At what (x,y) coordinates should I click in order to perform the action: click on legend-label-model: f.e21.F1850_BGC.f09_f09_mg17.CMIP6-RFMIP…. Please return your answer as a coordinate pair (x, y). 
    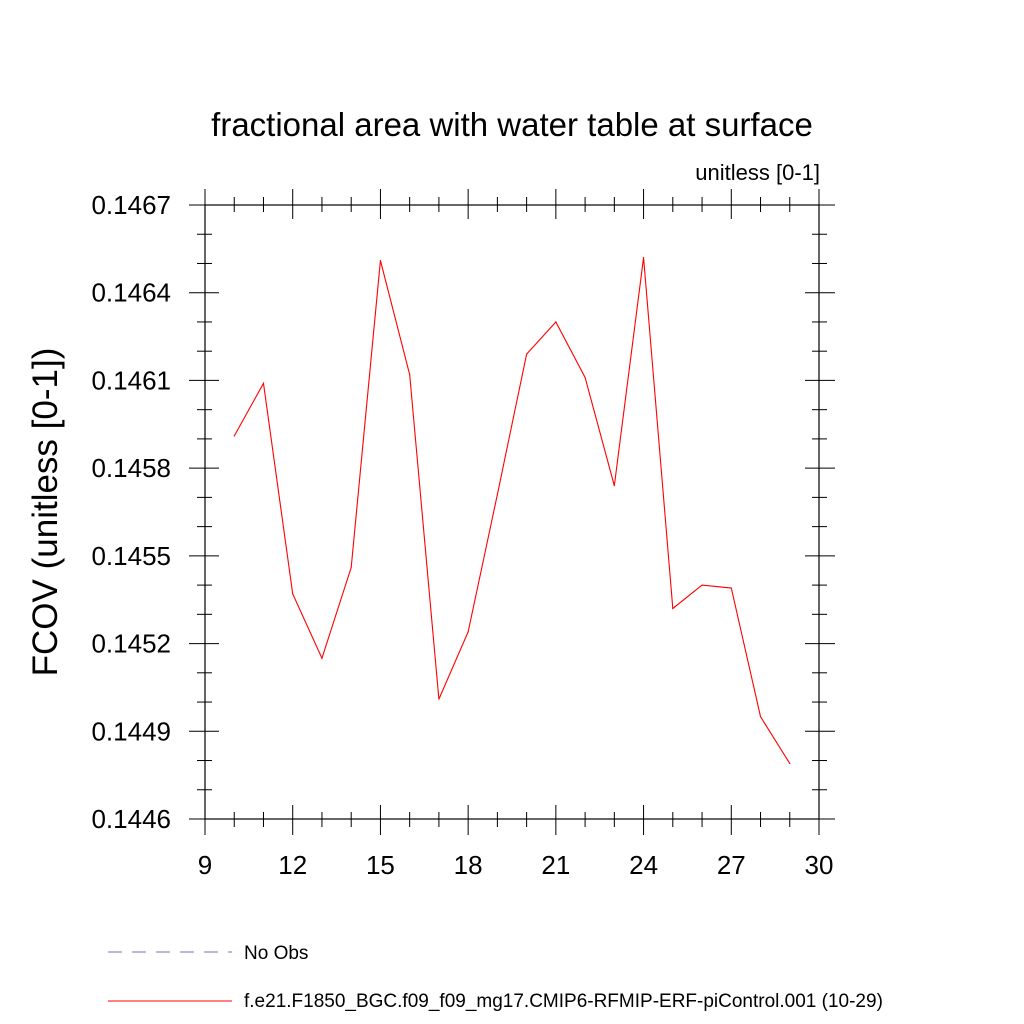
    Looking at the image, I should click on (563, 1001).